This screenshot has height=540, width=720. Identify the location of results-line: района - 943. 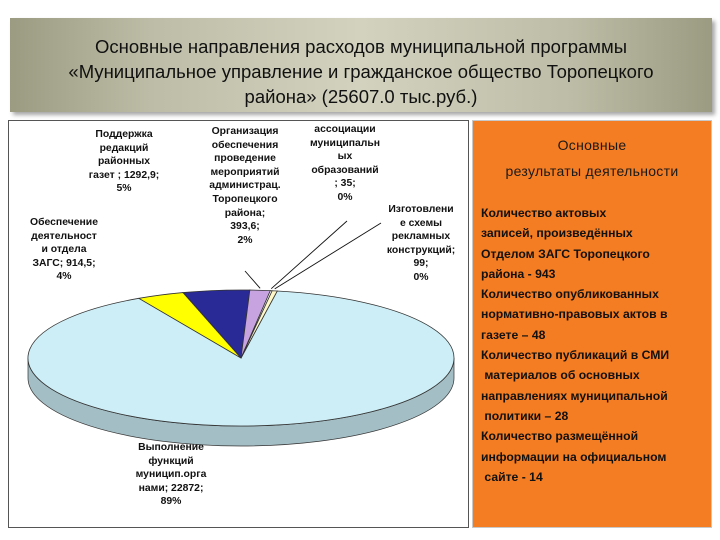
(518, 273).